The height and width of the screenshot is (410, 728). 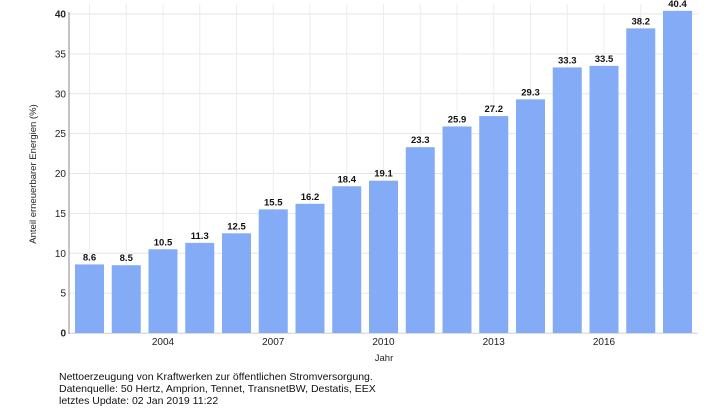 I want to click on data-label-2004: 10.5, so click(x=163, y=242).